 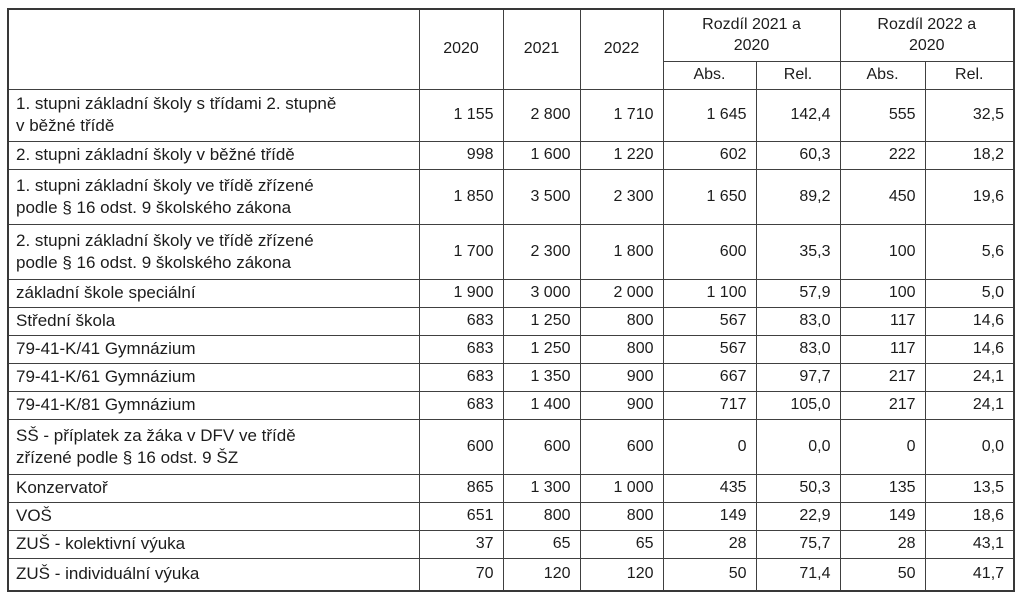 What do you see at coordinates (969, 155) in the screenshot?
I see `value-cell: 18,2` at bounding box center [969, 155].